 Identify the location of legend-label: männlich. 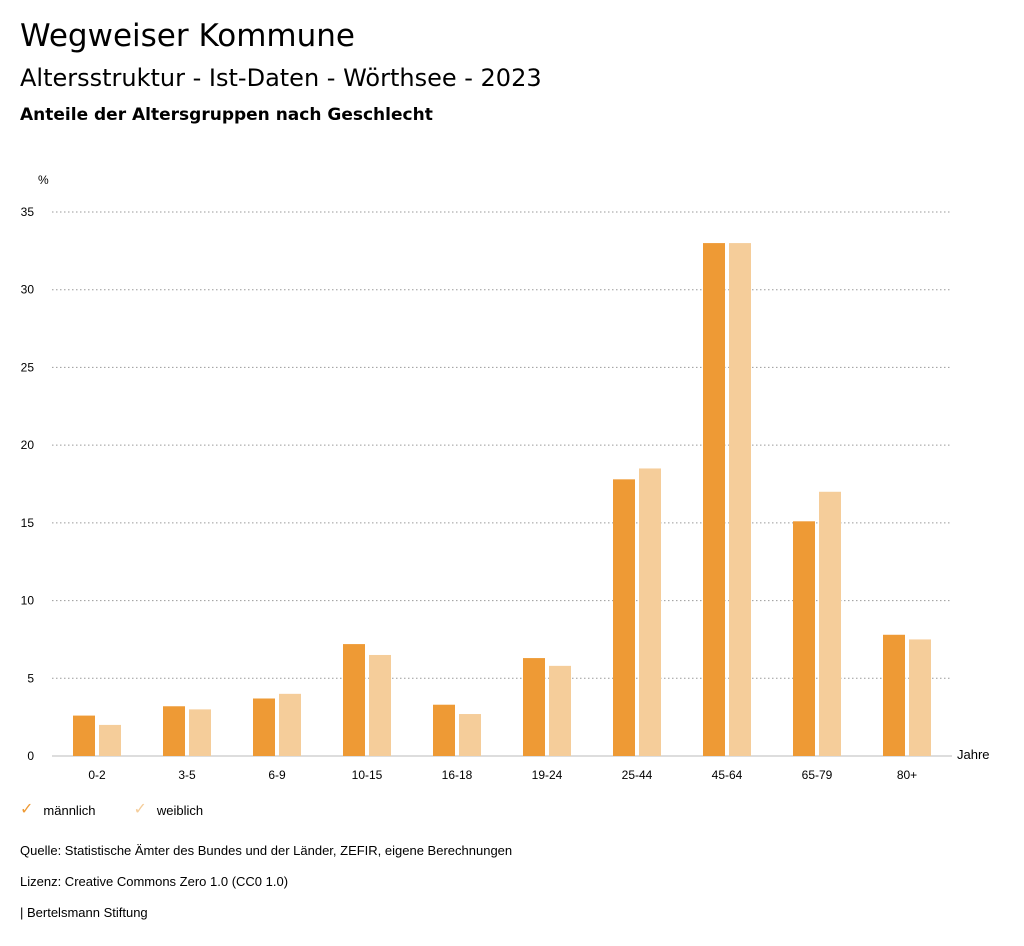
(69, 810).